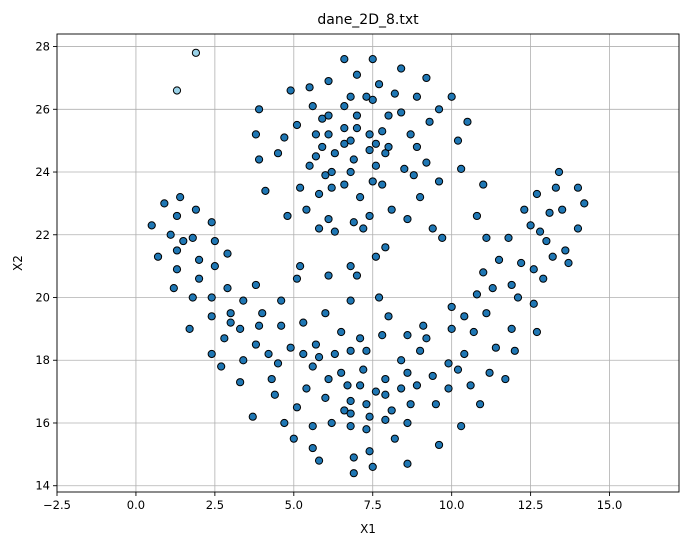 Image resolution: width=687 pixels, height=547 pixels. Describe the element at coordinates (42, 423) in the screenshot. I see `y-tick-label: 16` at that location.